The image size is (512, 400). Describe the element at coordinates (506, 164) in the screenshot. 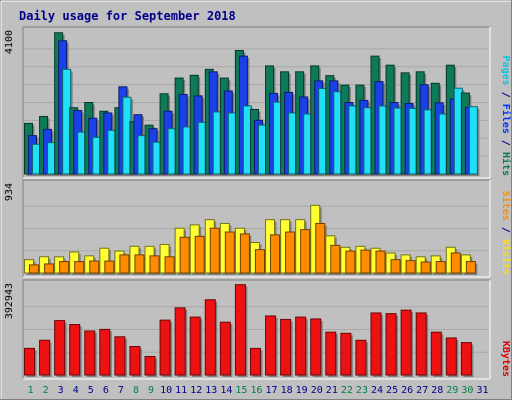

I see `axis-legend-segment: Hits` at that location.